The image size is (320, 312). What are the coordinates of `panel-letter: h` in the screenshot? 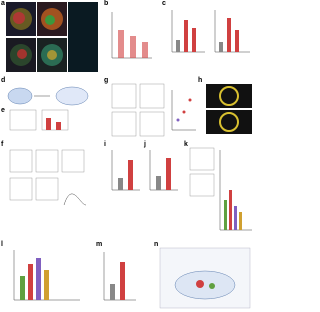 It's located at (200, 80).